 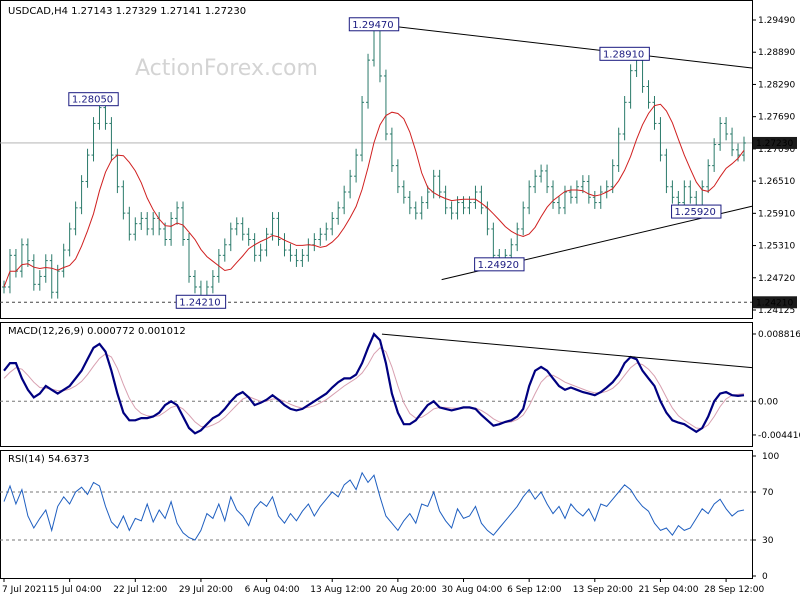 What do you see at coordinates (534, 590) in the screenshot?
I see `x-tick-label: 6 Sep 12:00` at bounding box center [534, 590].